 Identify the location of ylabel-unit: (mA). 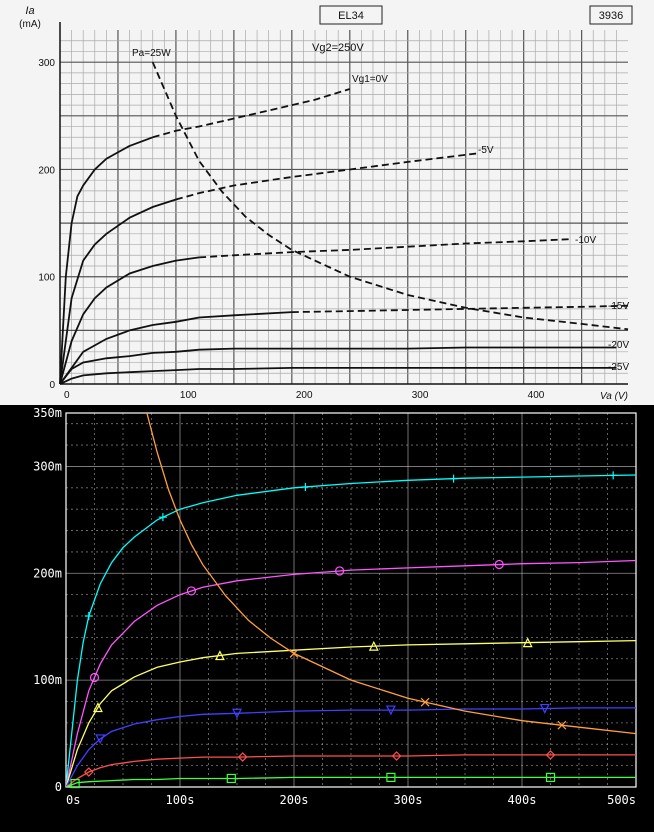
(30, 24).